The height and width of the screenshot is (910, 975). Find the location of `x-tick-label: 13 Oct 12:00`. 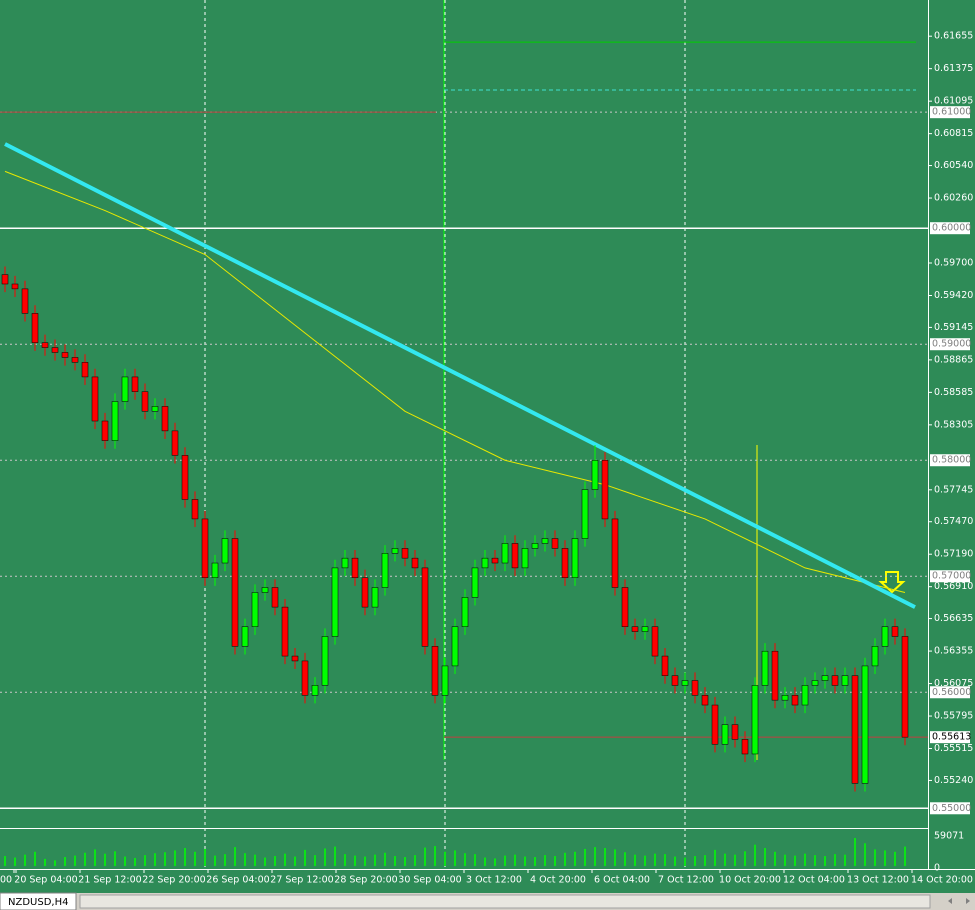

x-tick-label: 13 Oct 12:00 is located at coordinates (878, 880).